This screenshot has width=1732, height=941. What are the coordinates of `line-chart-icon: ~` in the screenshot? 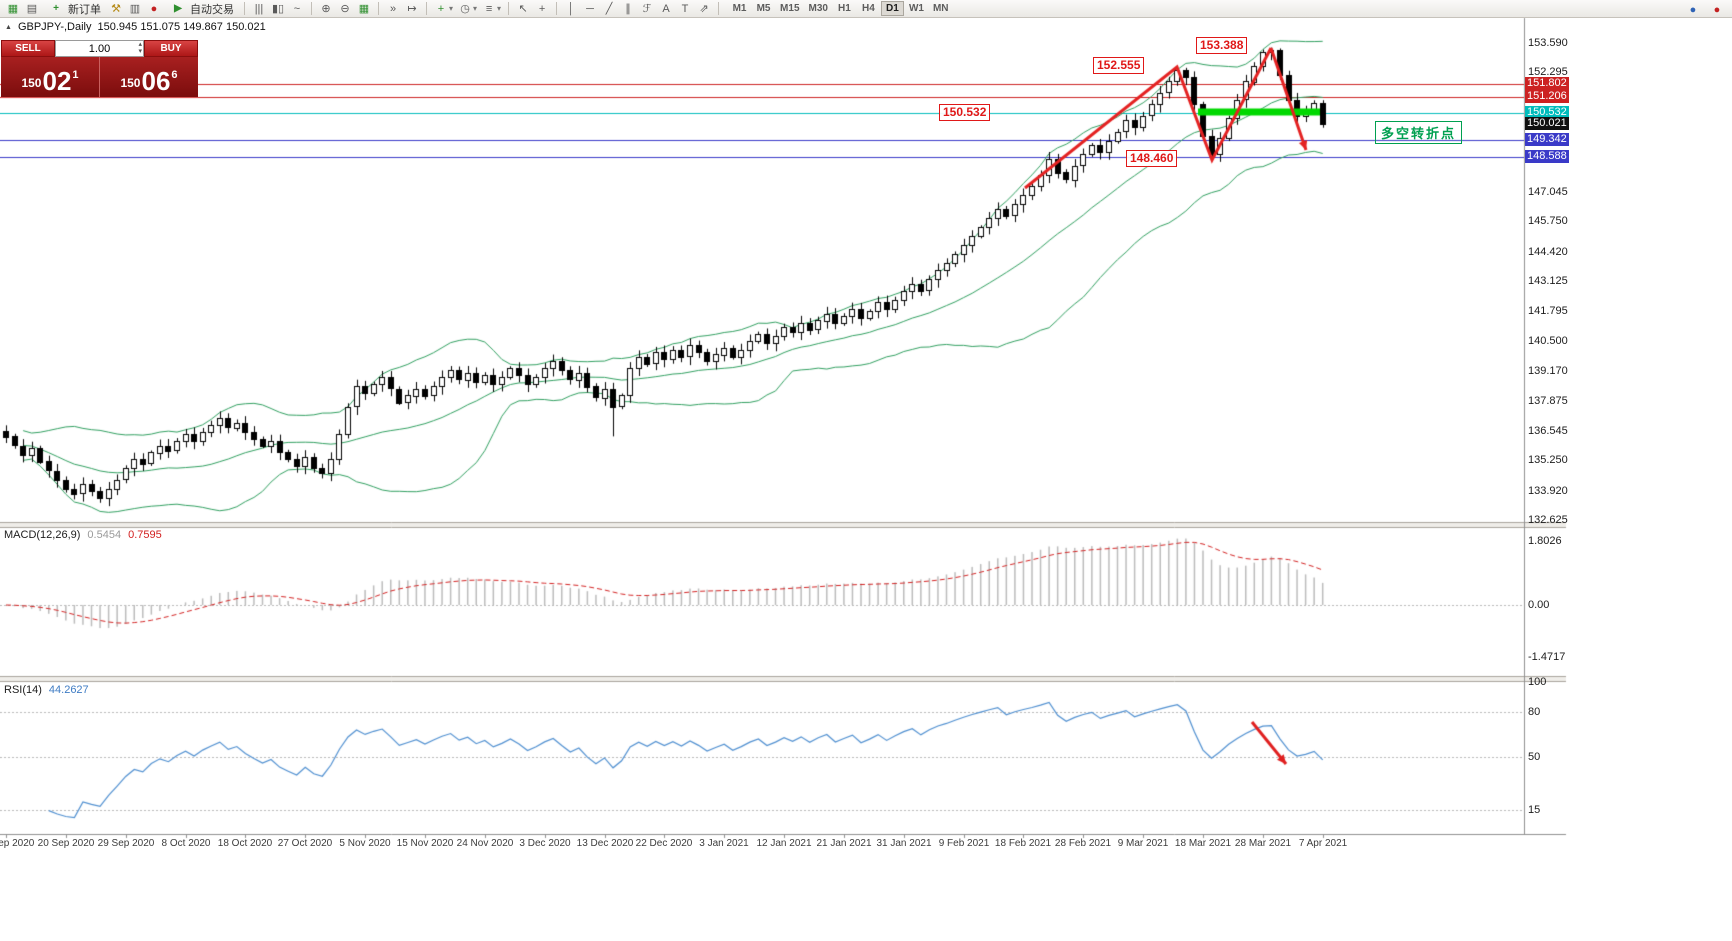 It's located at (297, 8).